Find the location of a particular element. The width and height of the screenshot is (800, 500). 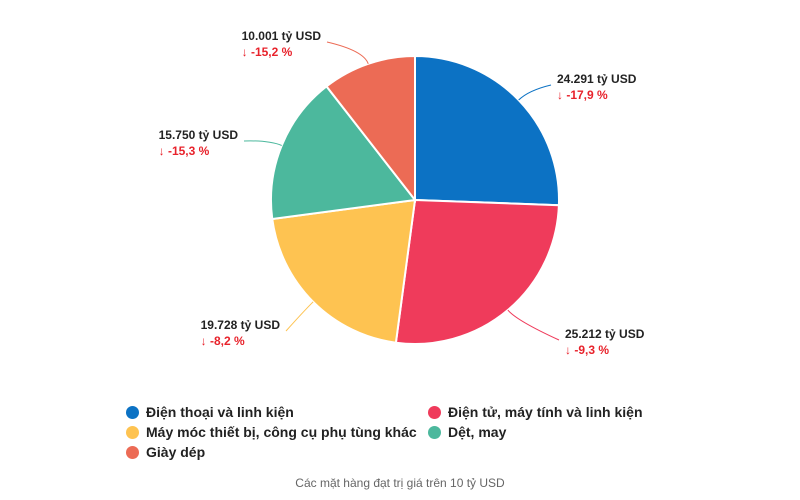

legend-item-may-moc: Máy móc thiết bị, công cụ phụ tùng khác is located at coordinates (277, 432).